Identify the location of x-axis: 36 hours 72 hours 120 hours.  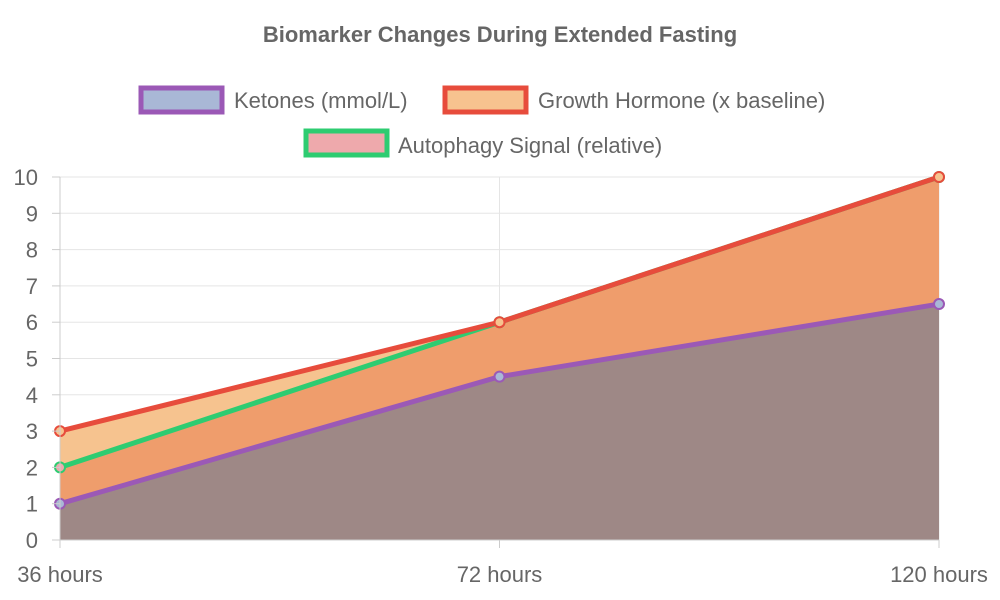
(502, 563).